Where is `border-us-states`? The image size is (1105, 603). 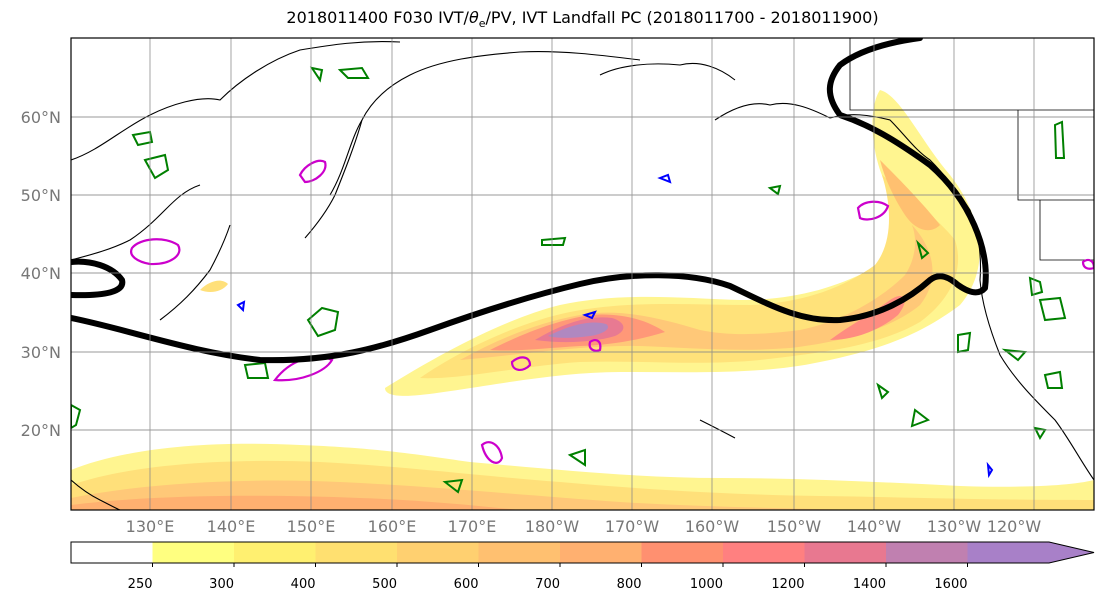
border-us-states is located at coordinates (1066, 230).